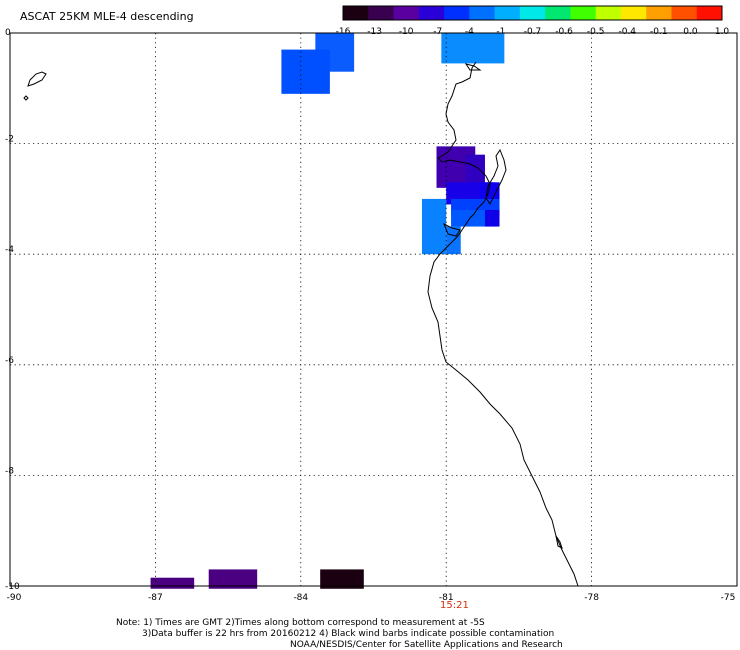 Image resolution: width=740 pixels, height=650 pixels. Describe the element at coordinates (9, 361) in the screenshot. I see `y-tick-label: -6` at that location.